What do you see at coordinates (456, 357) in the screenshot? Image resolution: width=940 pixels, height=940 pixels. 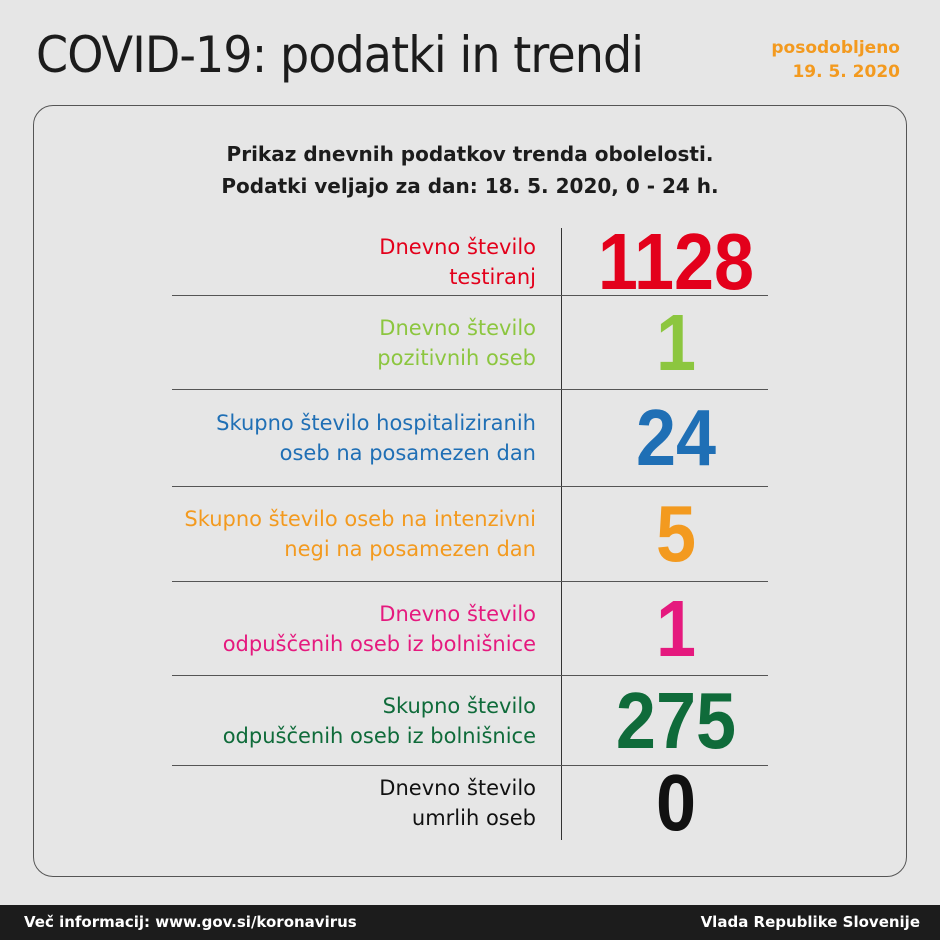 I see `stat-label-line-2: pozitivnih oseb` at bounding box center [456, 357].